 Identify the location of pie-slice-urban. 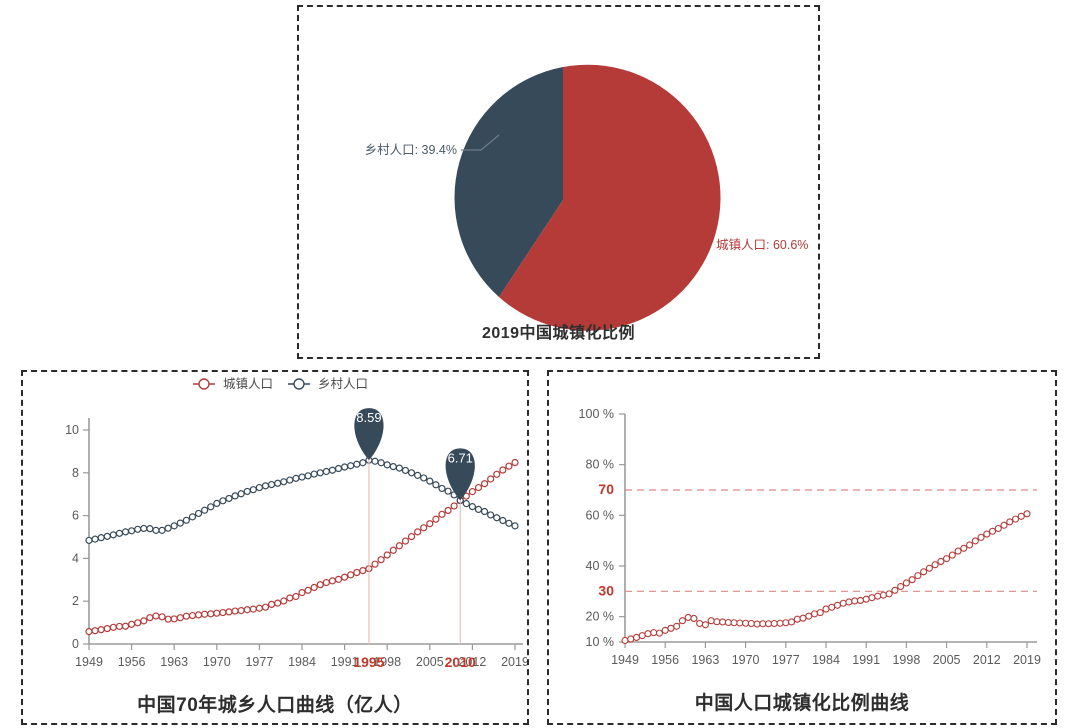
(610, 197).